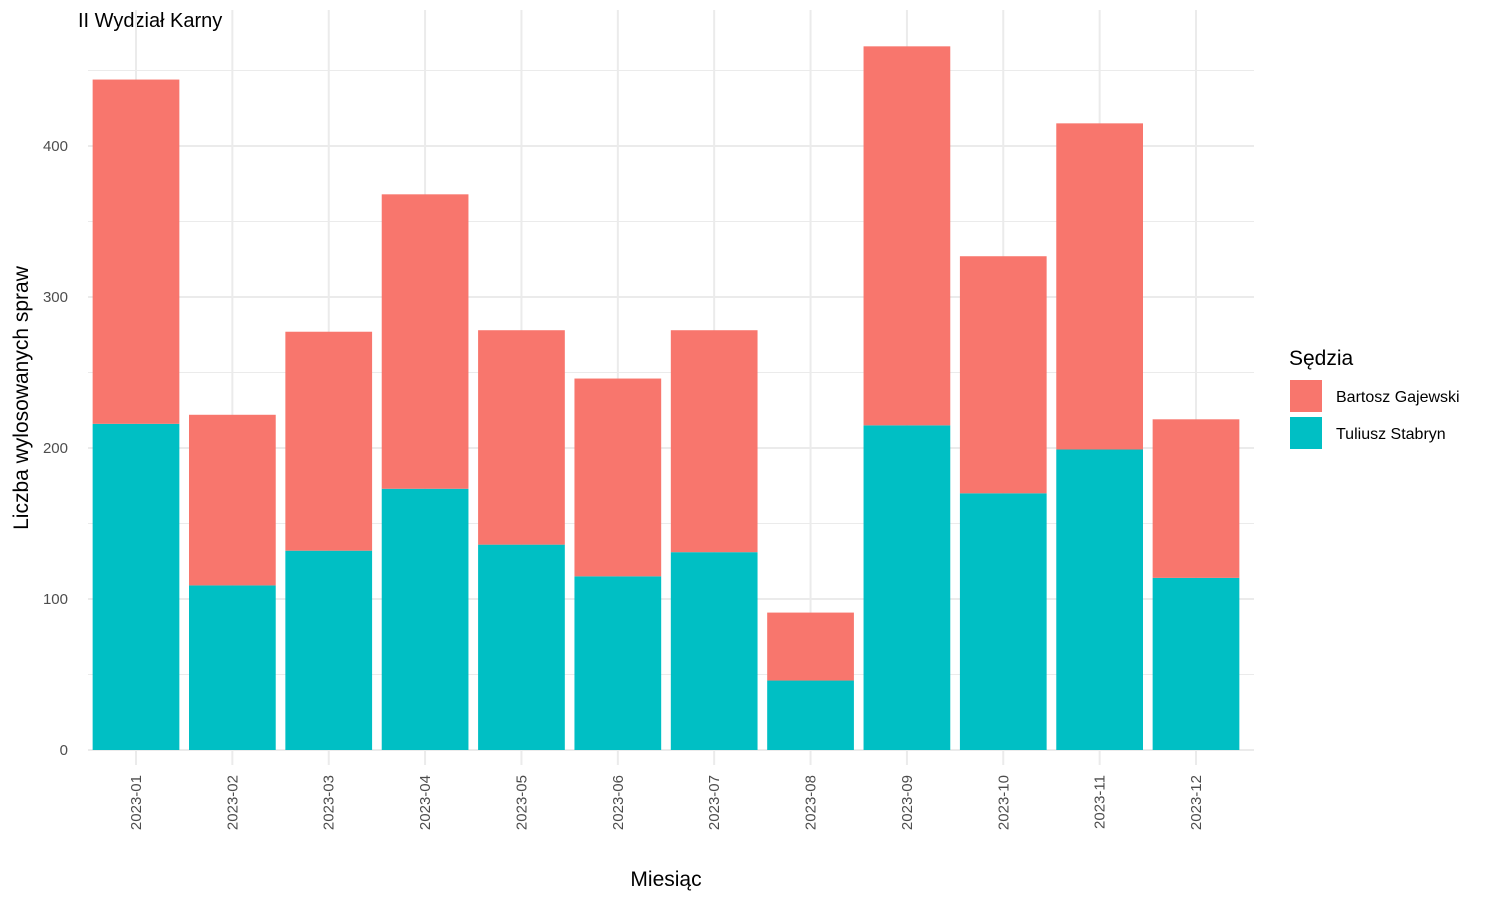  I want to click on legend-label-bartosz-gajewski: Bartosz Gajewski, so click(1398, 397).